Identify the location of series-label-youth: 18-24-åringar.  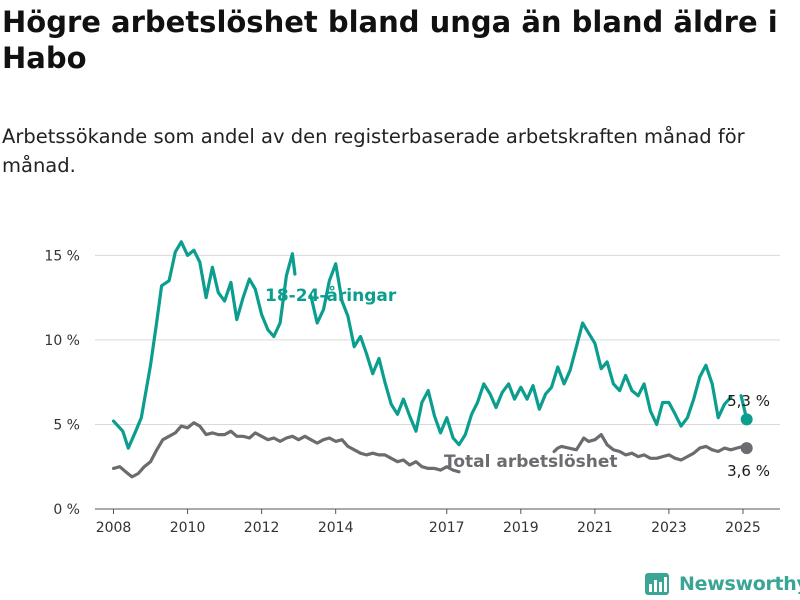
(331, 295).